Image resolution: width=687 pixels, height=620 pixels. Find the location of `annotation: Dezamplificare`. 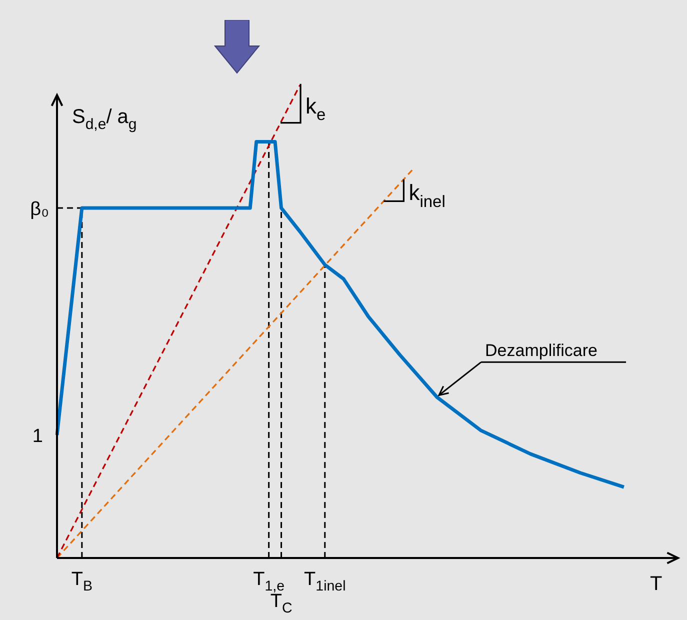

annotation: Dezamplificare is located at coordinates (541, 350).